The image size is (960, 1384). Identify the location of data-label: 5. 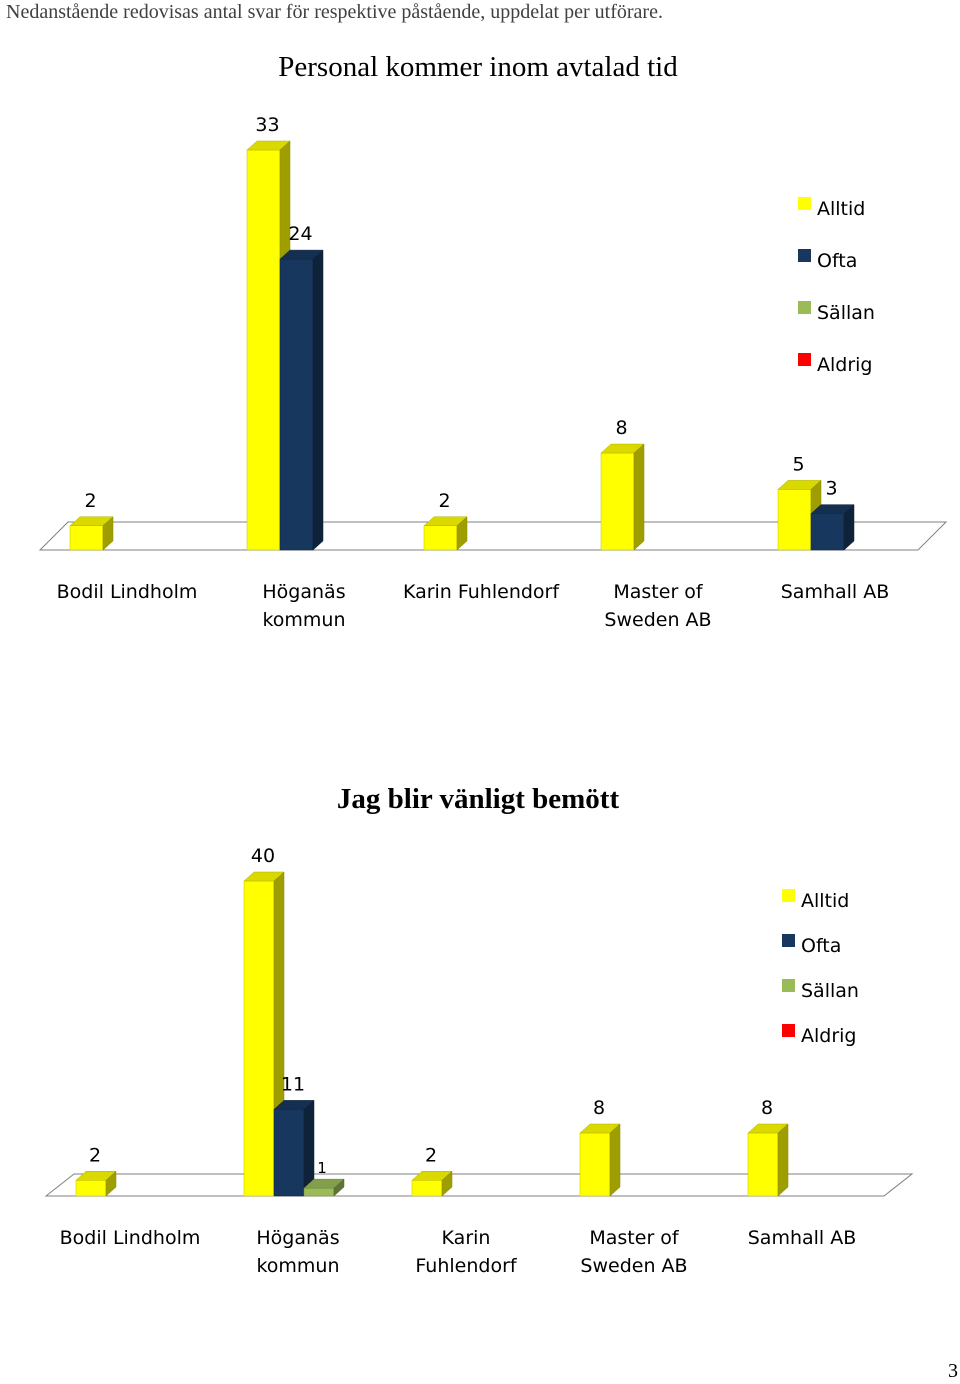
(798, 464).